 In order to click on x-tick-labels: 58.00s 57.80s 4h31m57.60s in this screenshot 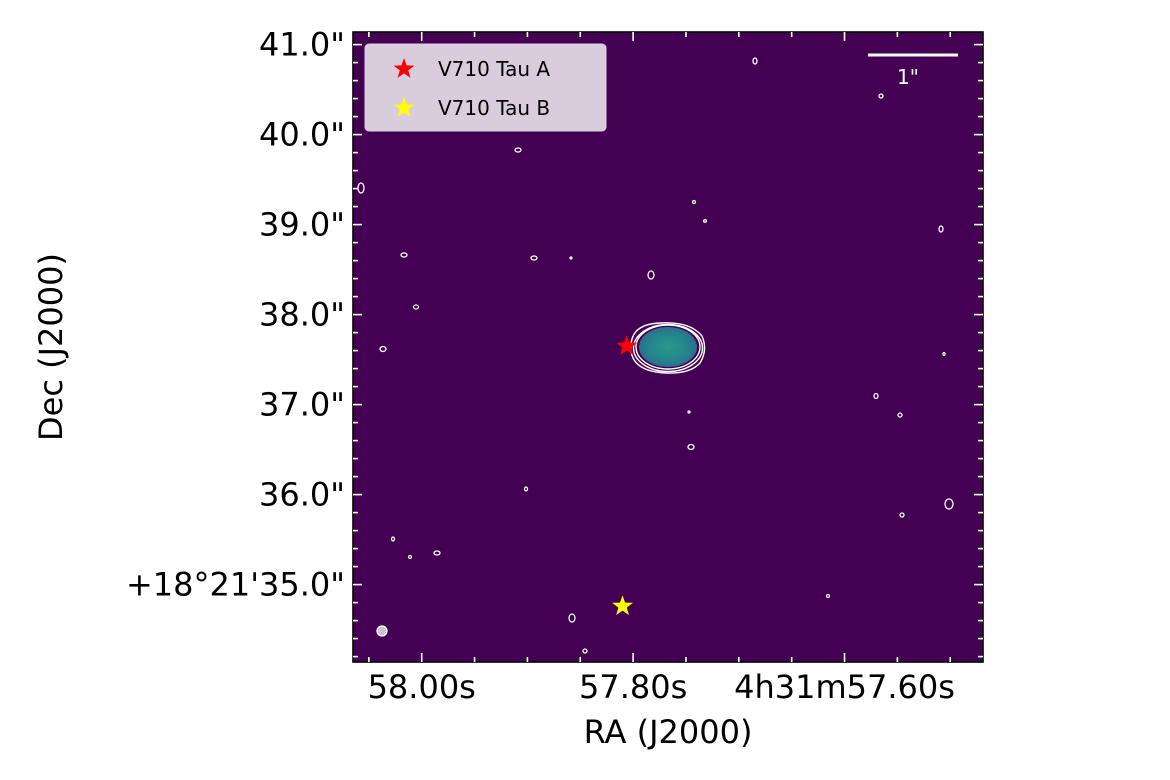, I will do `click(661, 687)`.